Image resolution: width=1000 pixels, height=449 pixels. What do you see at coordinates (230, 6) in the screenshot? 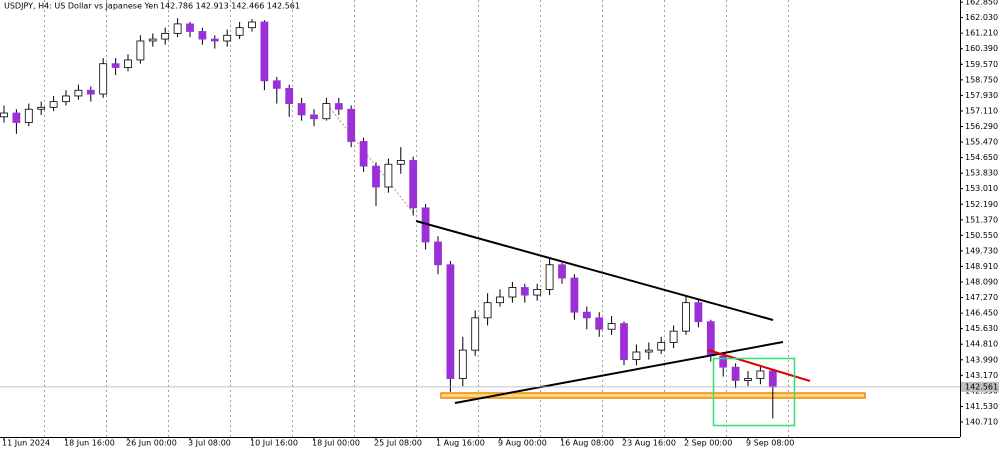
I see `ohlc-text: 142.786 142.913 142.466 142.561` at bounding box center [230, 6].